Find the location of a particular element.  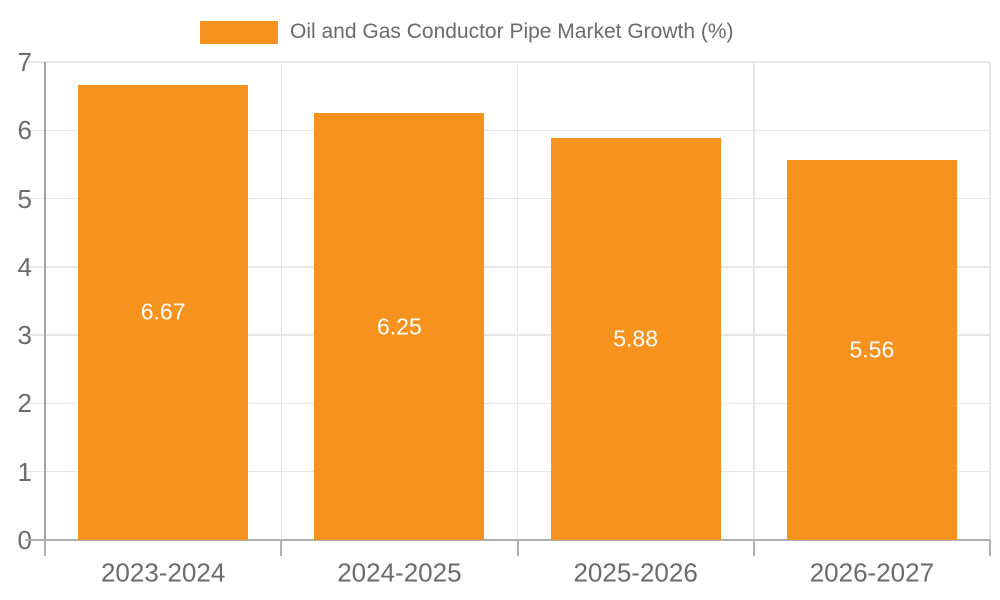

y-axis-tick-label: 4 is located at coordinates (24, 266).